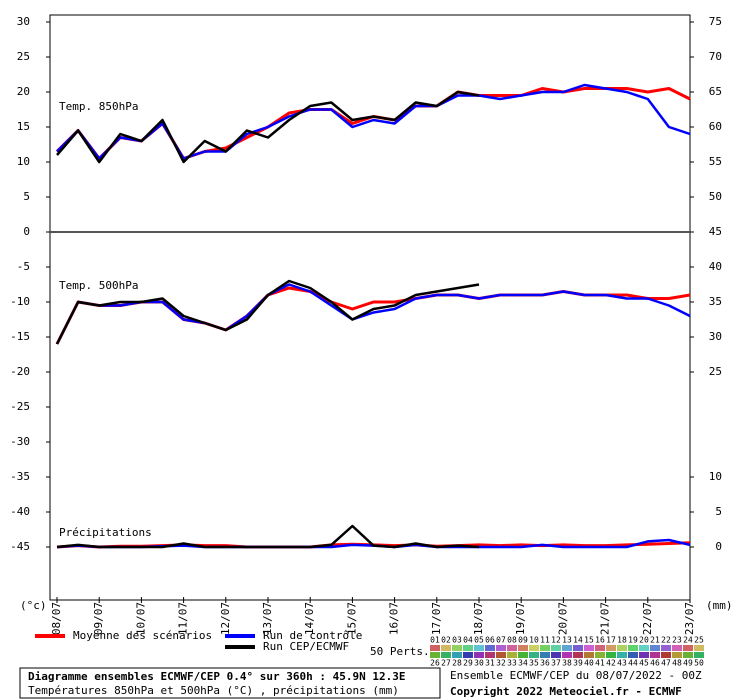  I want to click on legend-label: Moyenne des scénarios, so click(142, 635).